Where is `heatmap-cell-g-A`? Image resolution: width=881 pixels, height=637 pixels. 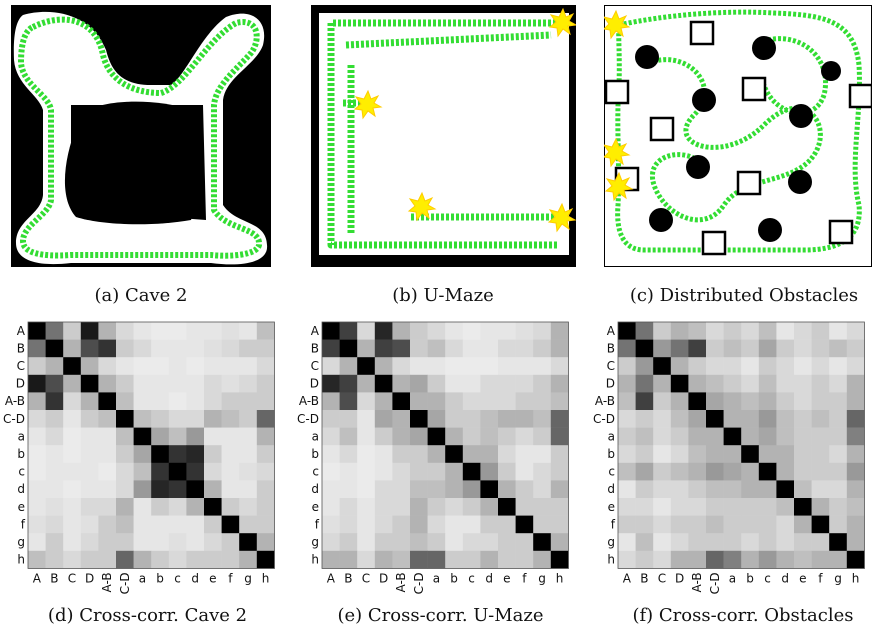 heatmap-cell-g-A is located at coordinates (37, 542).